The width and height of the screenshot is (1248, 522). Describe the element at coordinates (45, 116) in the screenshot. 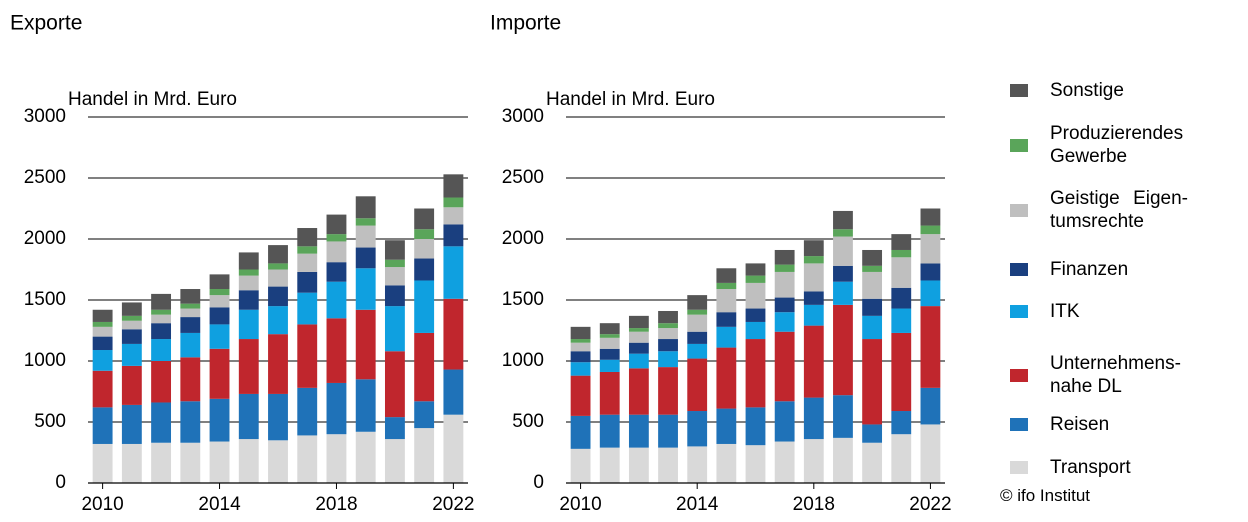

I see `y-tick-label: 3000` at that location.